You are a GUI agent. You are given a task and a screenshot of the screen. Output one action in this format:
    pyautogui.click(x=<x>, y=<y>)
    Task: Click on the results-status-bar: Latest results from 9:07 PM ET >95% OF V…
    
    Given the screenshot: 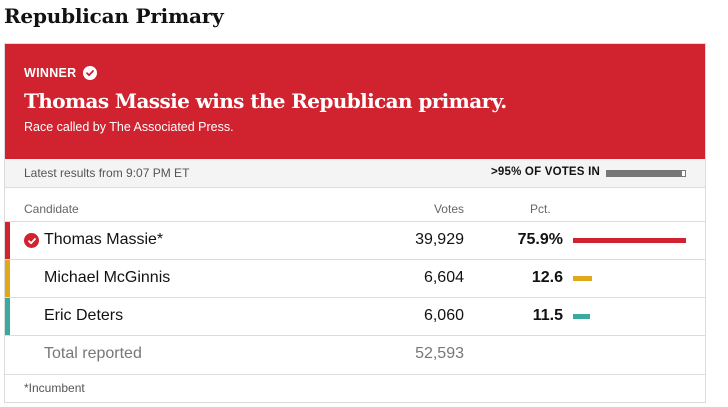 What is the action you would take?
    pyautogui.click(x=355, y=173)
    